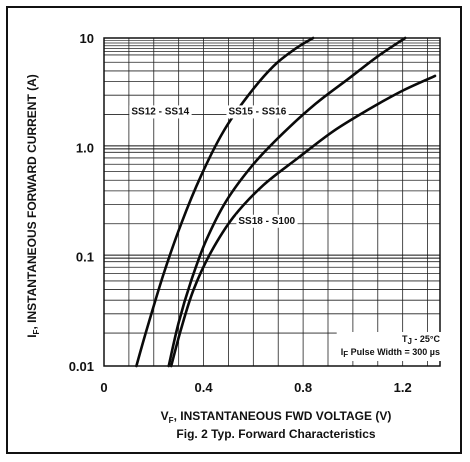 Image resolution: width=470 pixels, height=462 pixels. Describe the element at coordinates (81, 366) in the screenshot. I see `y-tick-label: 0.01` at that location.